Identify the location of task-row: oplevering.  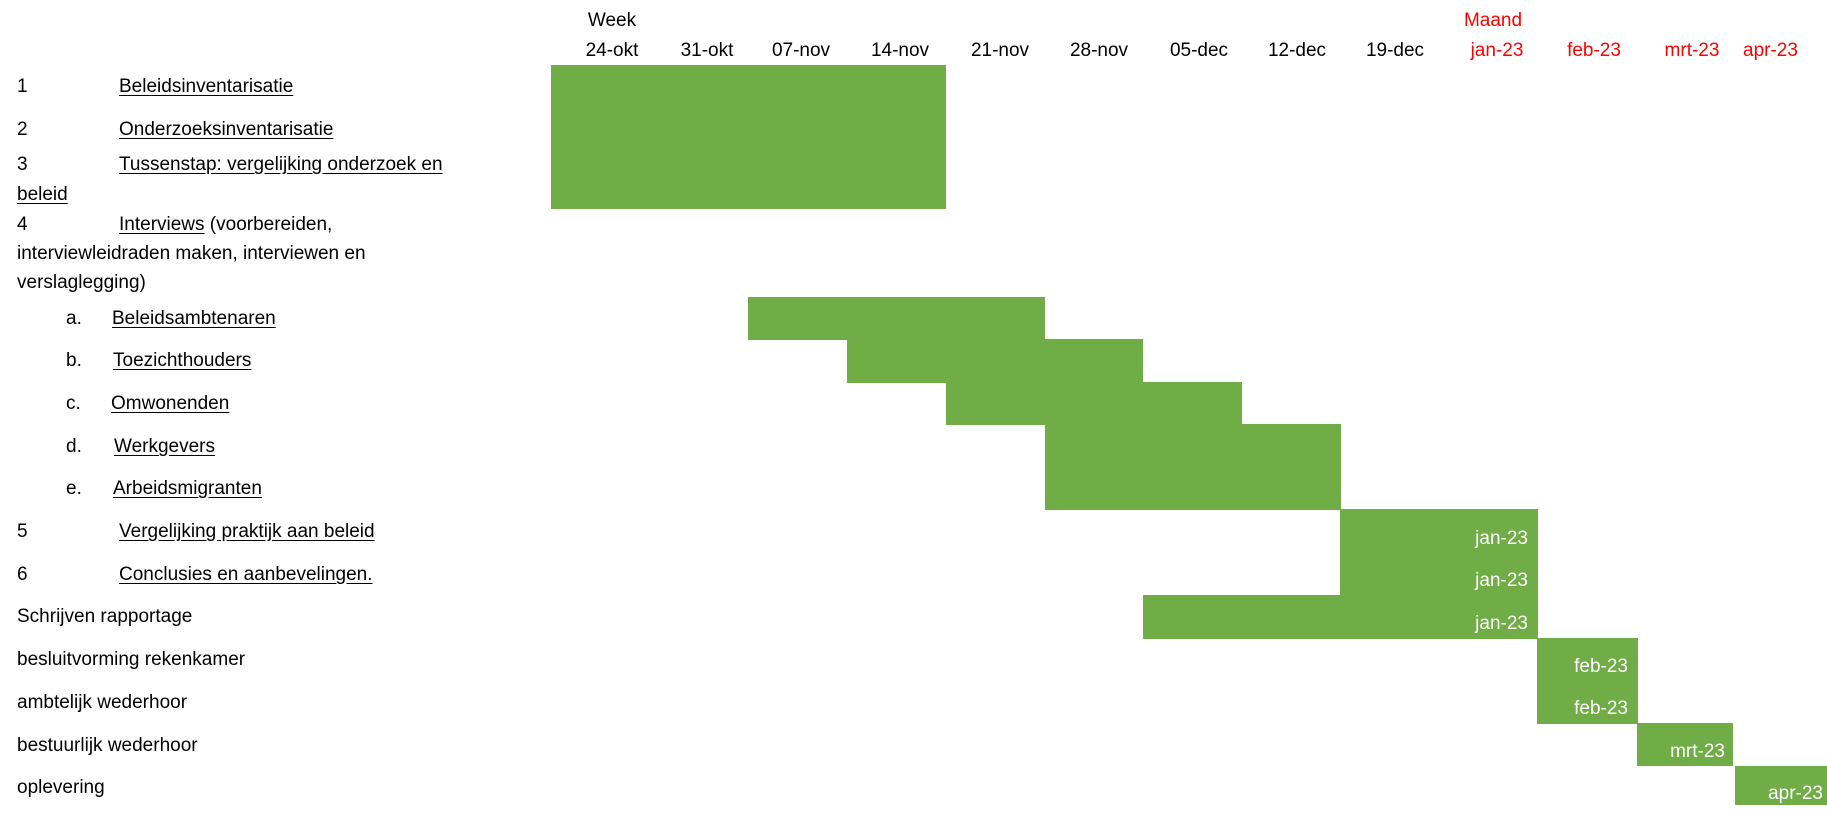
(61, 787).